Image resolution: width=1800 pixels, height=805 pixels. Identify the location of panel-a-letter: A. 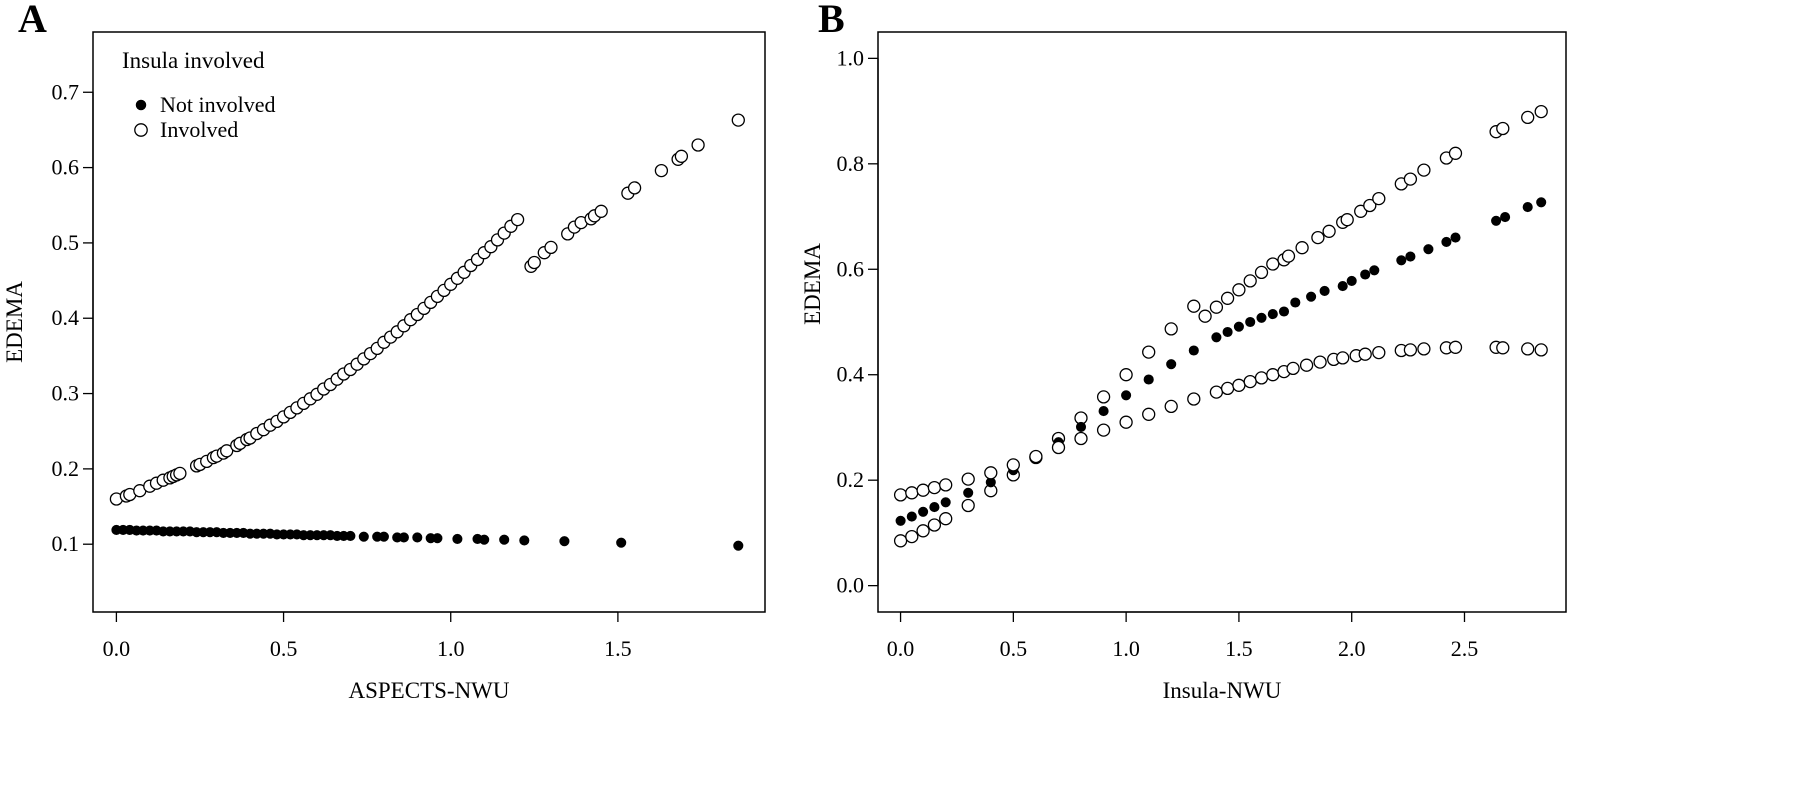
(32, 20).